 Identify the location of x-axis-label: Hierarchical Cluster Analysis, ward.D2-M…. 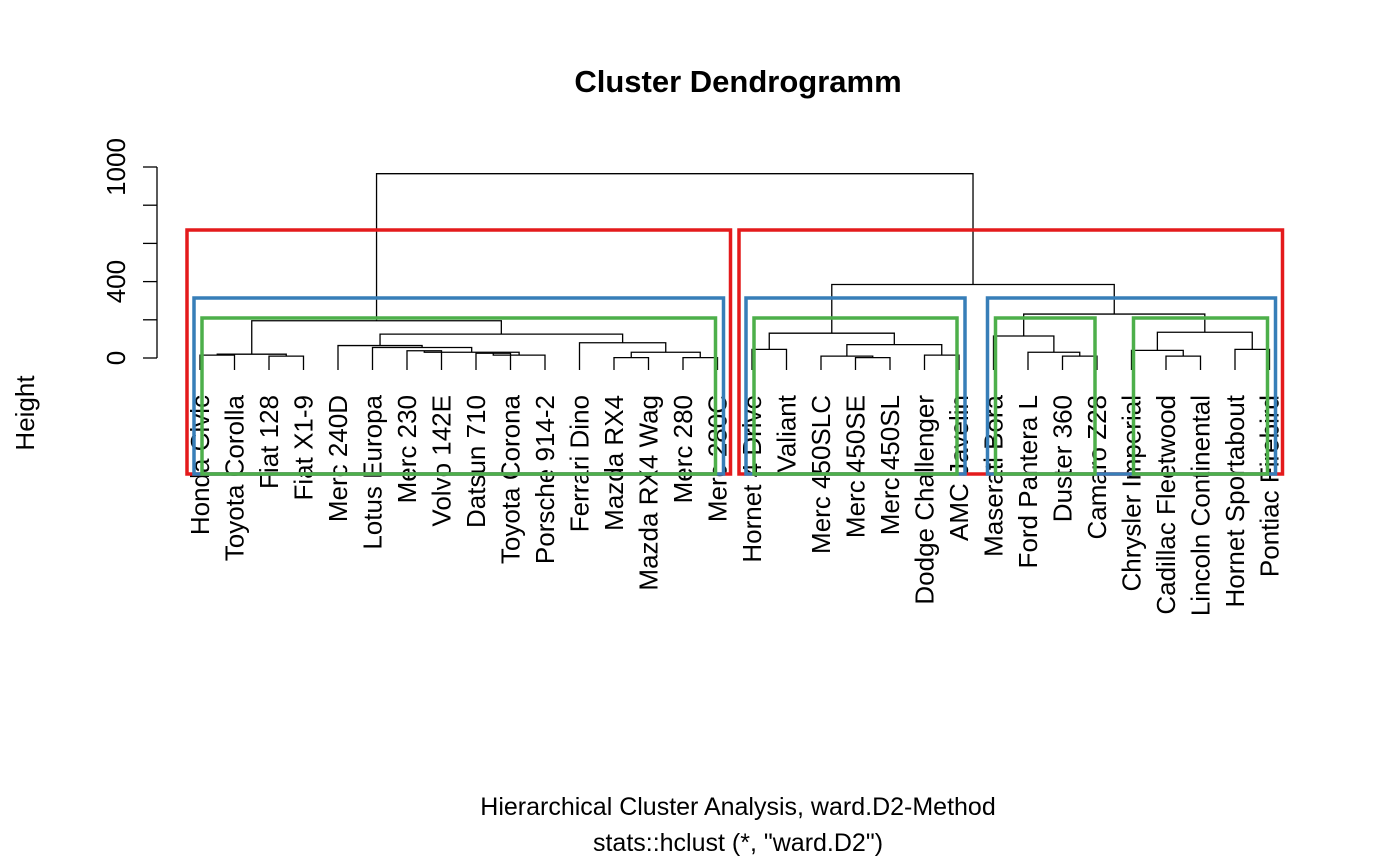
(737, 807).